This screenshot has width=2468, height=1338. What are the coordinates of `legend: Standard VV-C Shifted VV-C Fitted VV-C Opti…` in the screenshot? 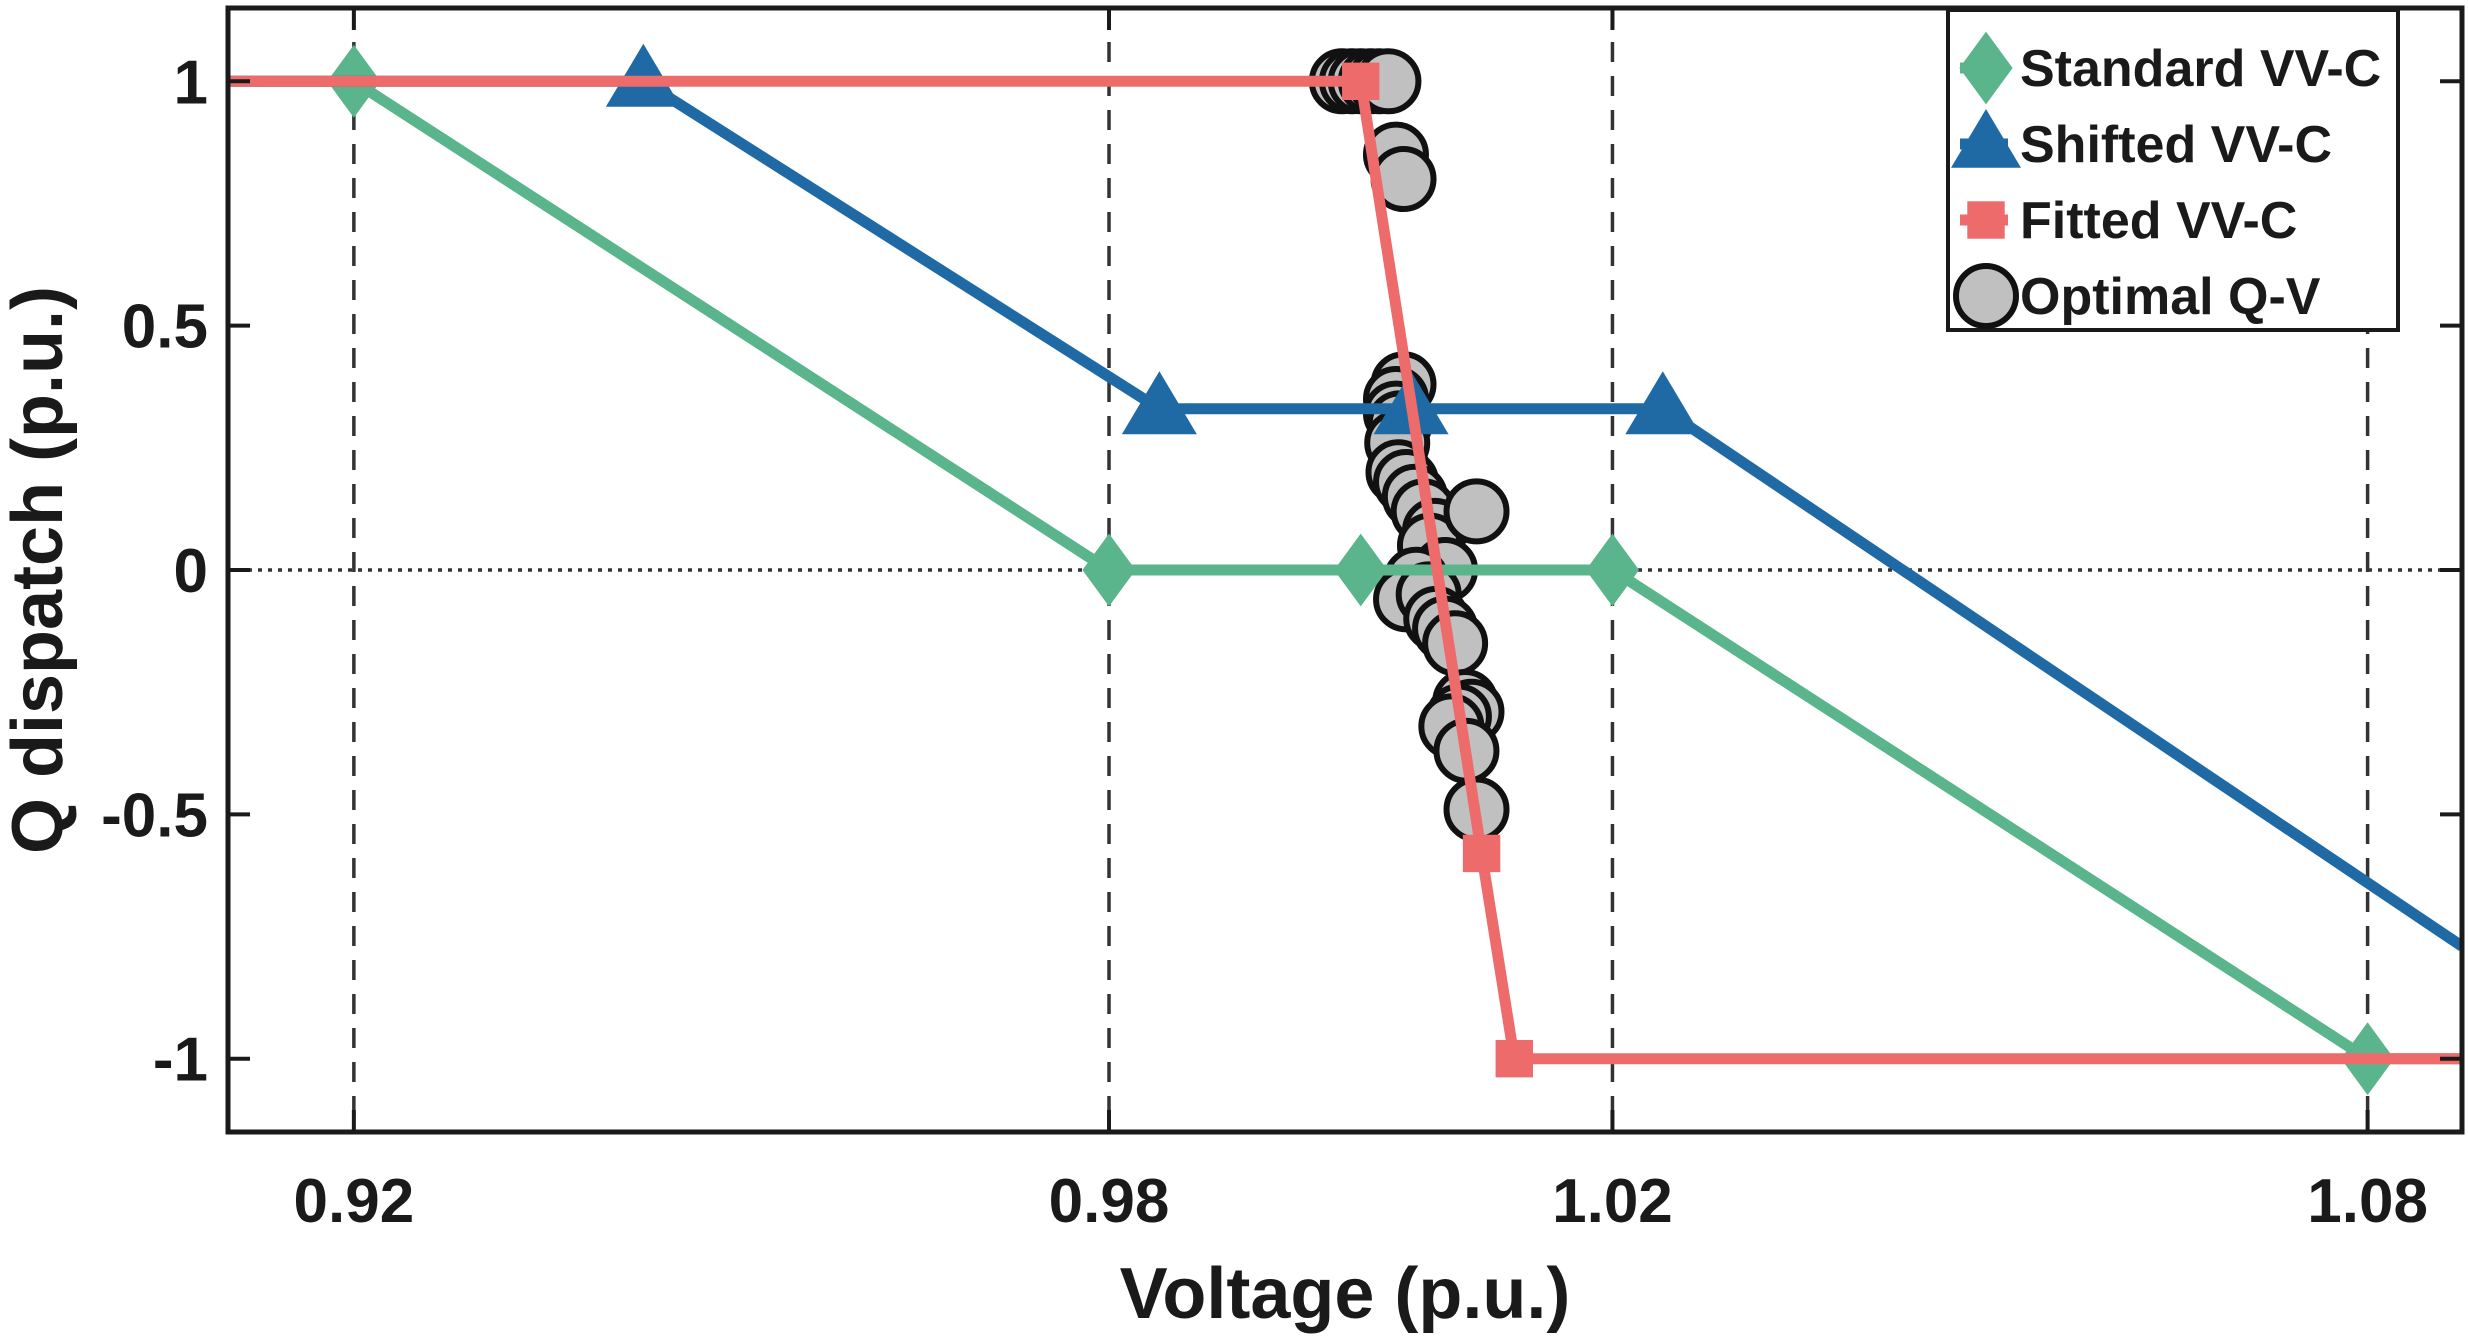 It's located at (2173, 170).